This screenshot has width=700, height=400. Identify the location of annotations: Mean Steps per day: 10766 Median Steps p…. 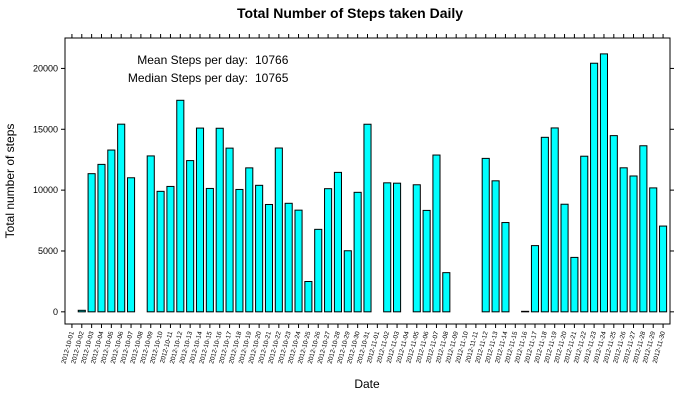
(208, 69).